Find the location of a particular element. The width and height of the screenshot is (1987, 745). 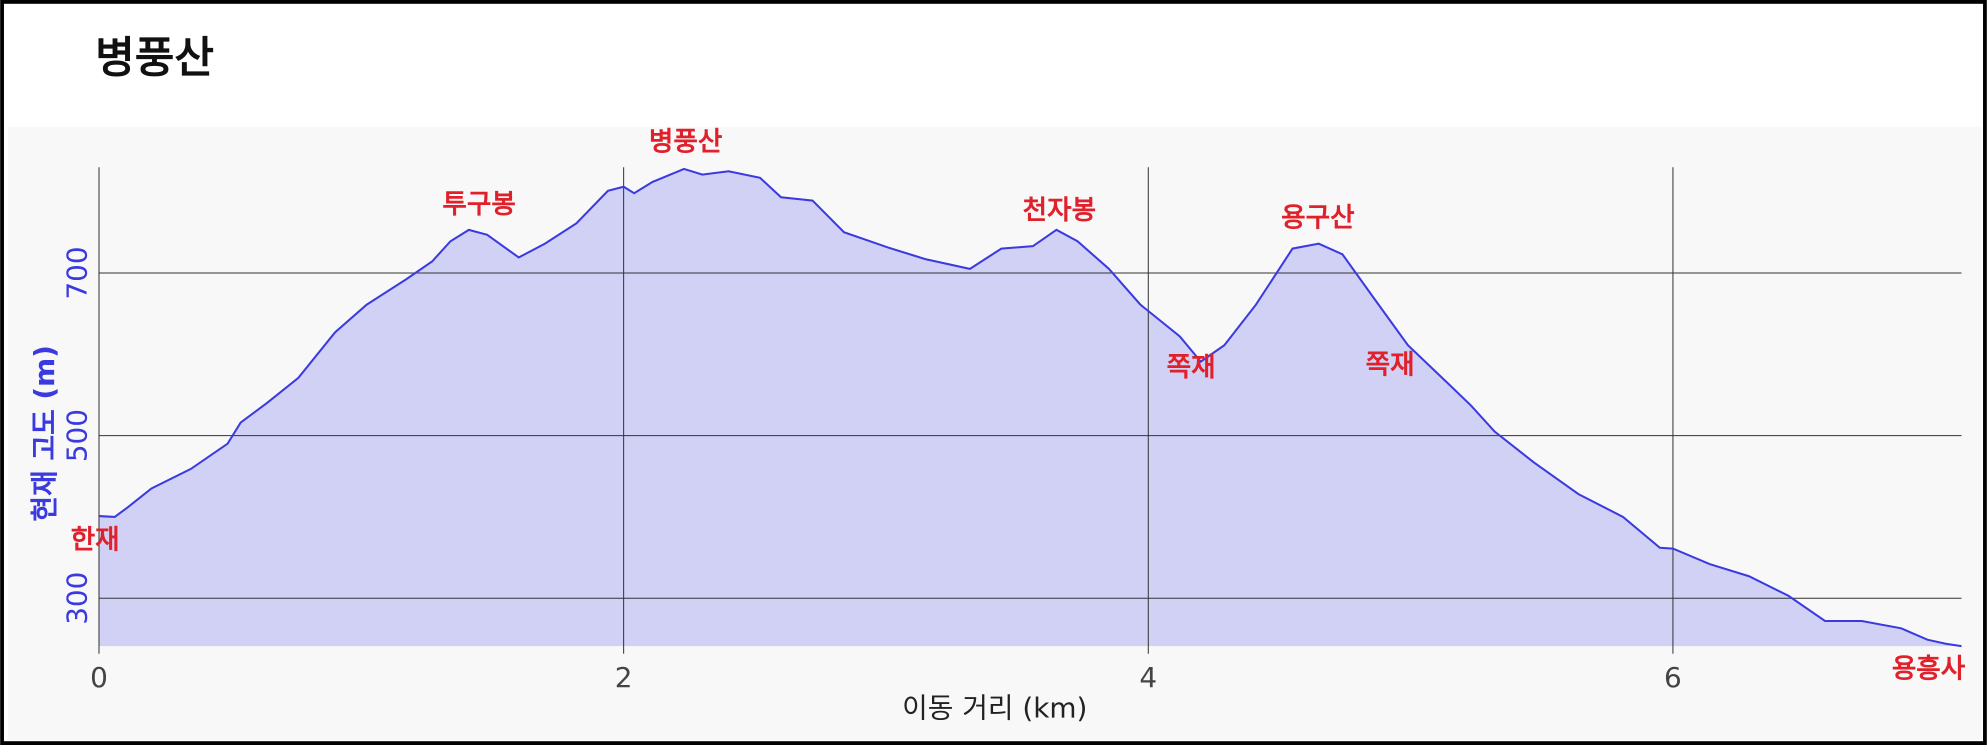

x-tick-label: 4 is located at coordinates (1148, 677).